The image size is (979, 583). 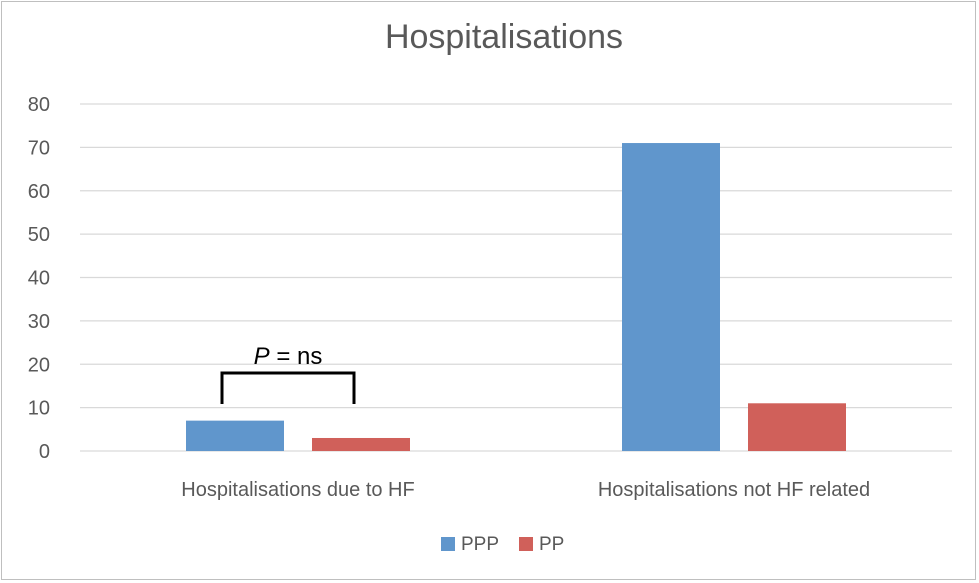 What do you see at coordinates (39, 105) in the screenshot?
I see `y-tick-label: 80` at bounding box center [39, 105].